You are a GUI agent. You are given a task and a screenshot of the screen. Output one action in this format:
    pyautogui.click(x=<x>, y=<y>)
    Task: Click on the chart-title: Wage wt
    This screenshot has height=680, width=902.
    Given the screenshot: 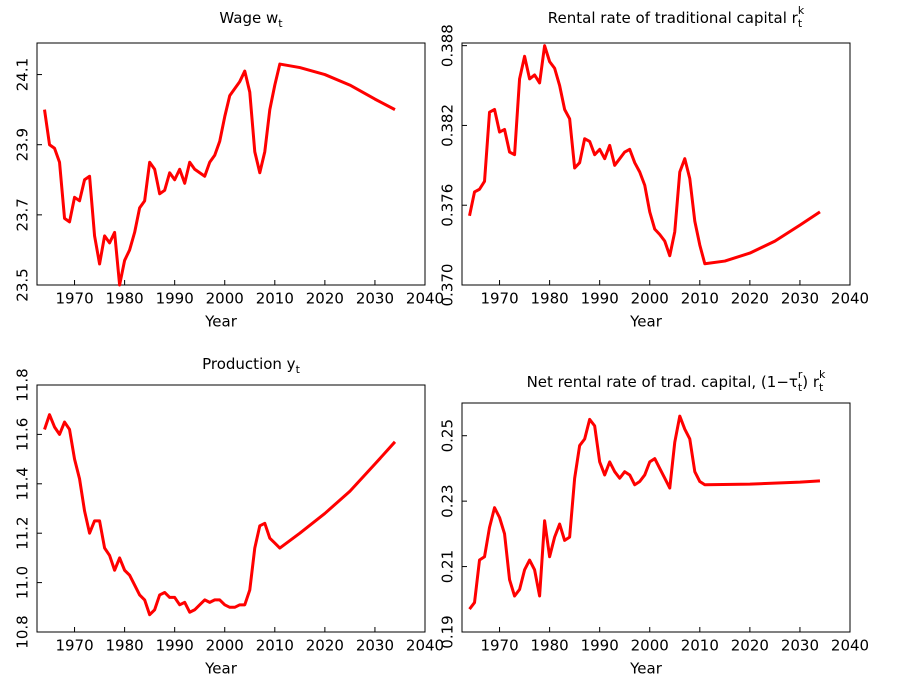 What is the action you would take?
    pyautogui.click(x=251, y=20)
    